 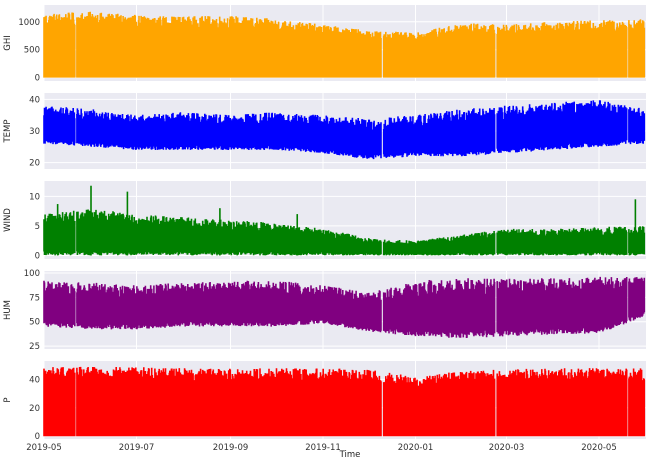 I want to click on series-temp, so click(x=344, y=130).